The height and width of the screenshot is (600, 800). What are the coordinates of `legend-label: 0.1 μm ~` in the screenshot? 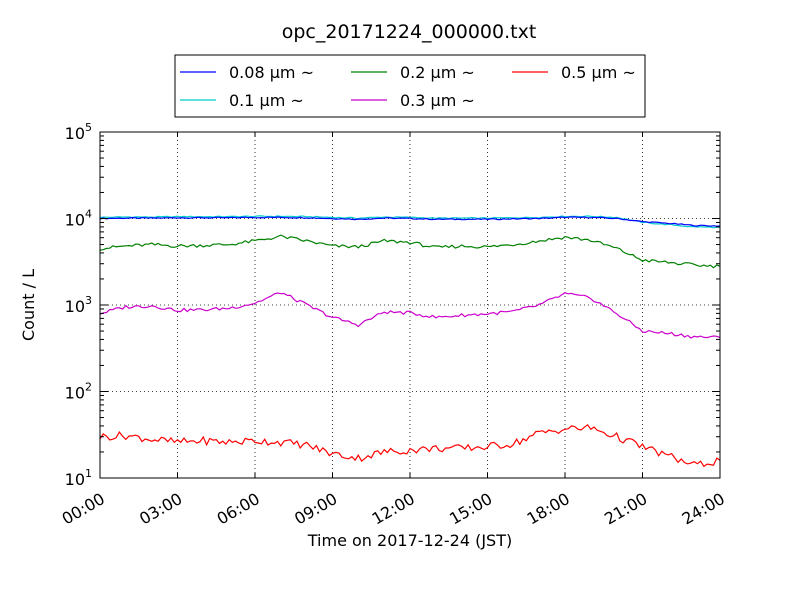 It's located at (266, 100).